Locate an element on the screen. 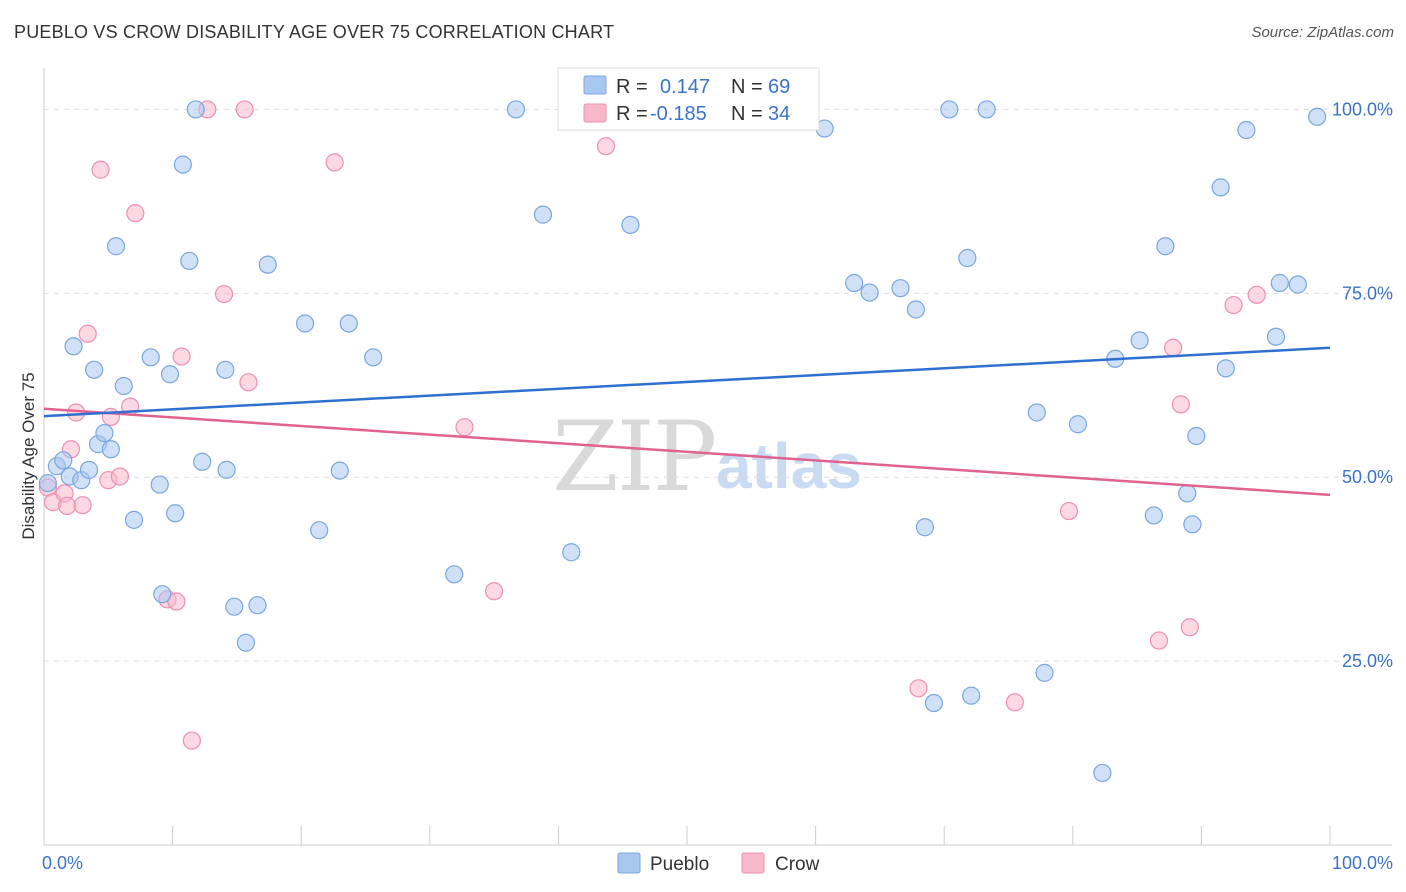 This screenshot has height=892, width=1406. x-tick-label-max: 100.0% is located at coordinates (1362, 863).